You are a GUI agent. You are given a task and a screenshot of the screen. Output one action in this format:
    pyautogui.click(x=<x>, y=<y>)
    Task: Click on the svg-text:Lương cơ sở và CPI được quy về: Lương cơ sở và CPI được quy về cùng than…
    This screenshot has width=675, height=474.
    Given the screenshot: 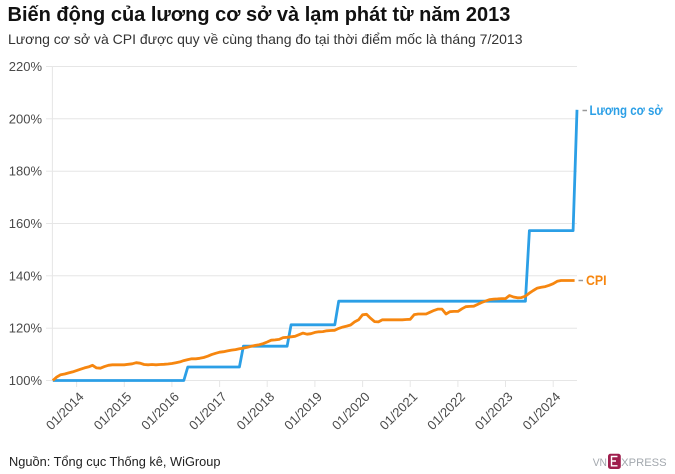 What is the action you would take?
    pyautogui.click(x=265, y=39)
    